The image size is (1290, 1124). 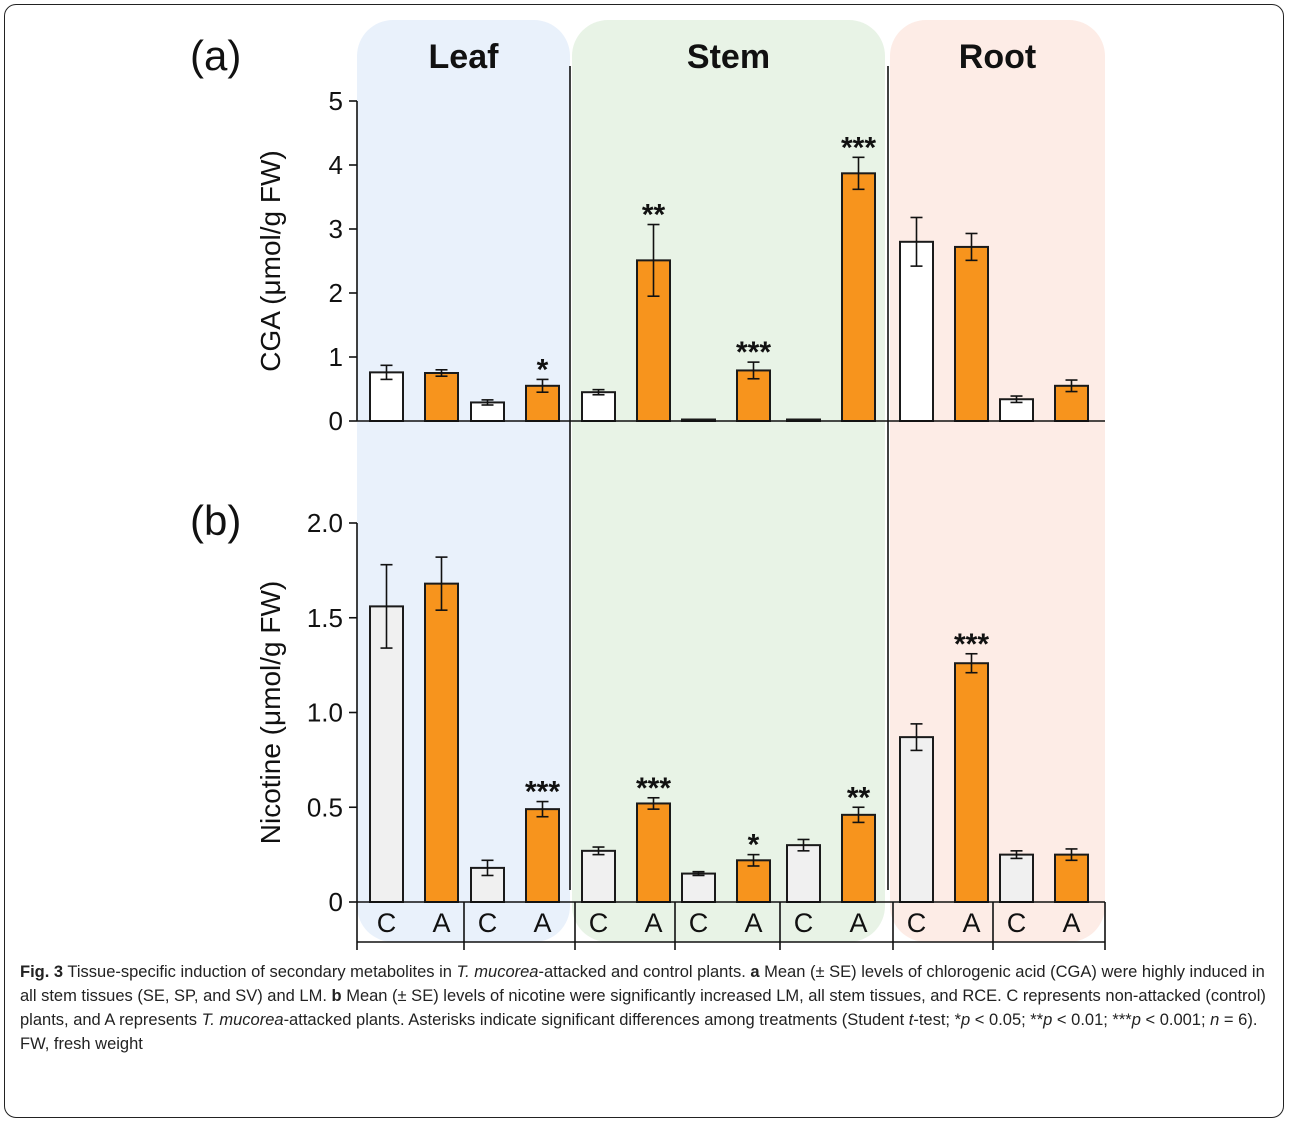 What do you see at coordinates (728, 57) in the screenshot?
I see `group-label: Stem` at bounding box center [728, 57].